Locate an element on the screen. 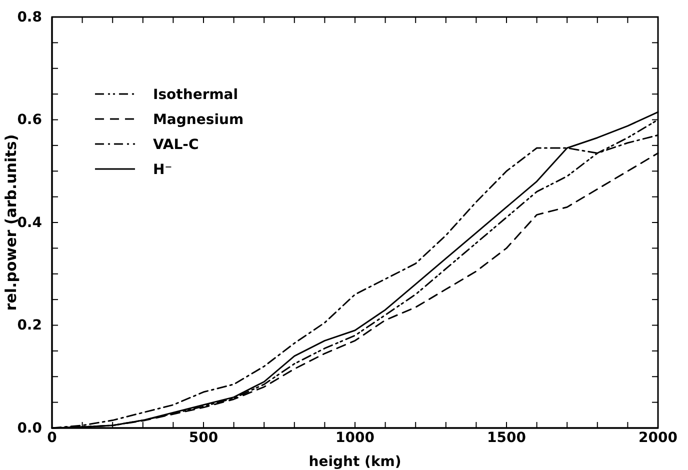 The image size is (688, 470). y-tick-label: 0.2 is located at coordinates (29, 326).